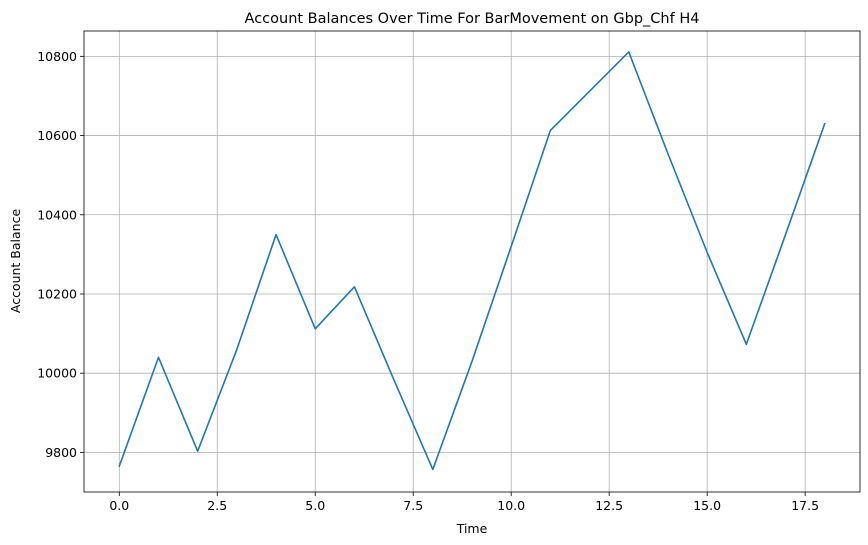 The height and width of the screenshot is (545, 868). I want to click on y-tick-label: 9800, so click(61, 452).